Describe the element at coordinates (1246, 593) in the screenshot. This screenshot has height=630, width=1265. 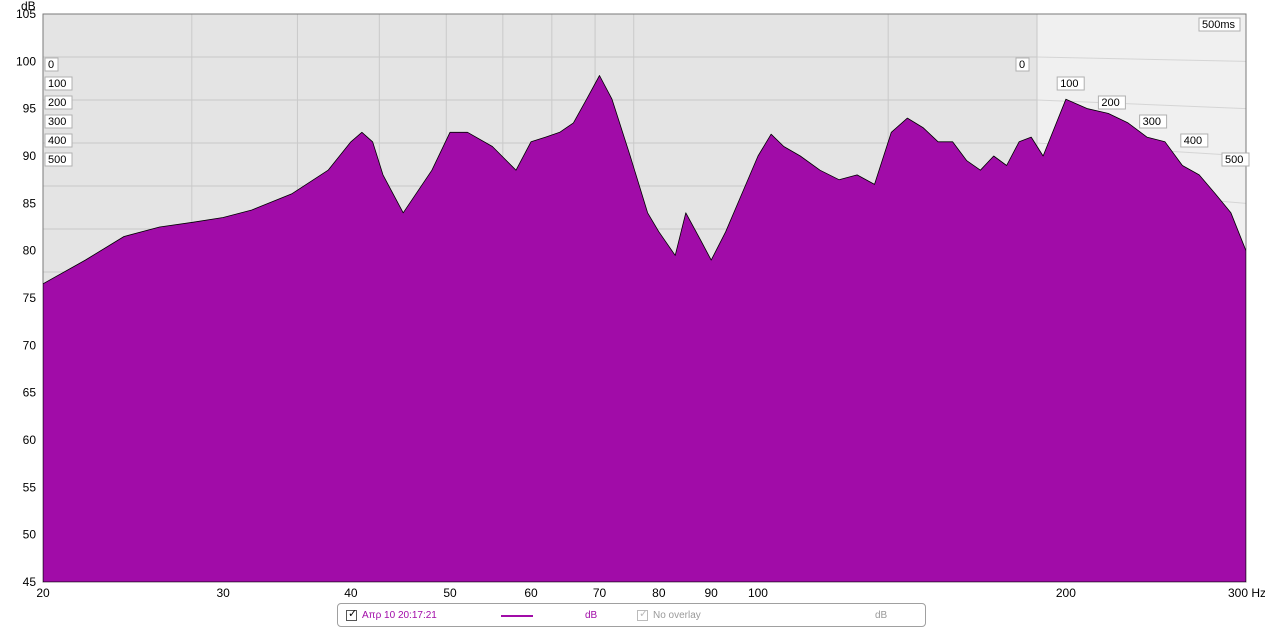
I see `x-tick-label-10: 300 Hz` at that location.